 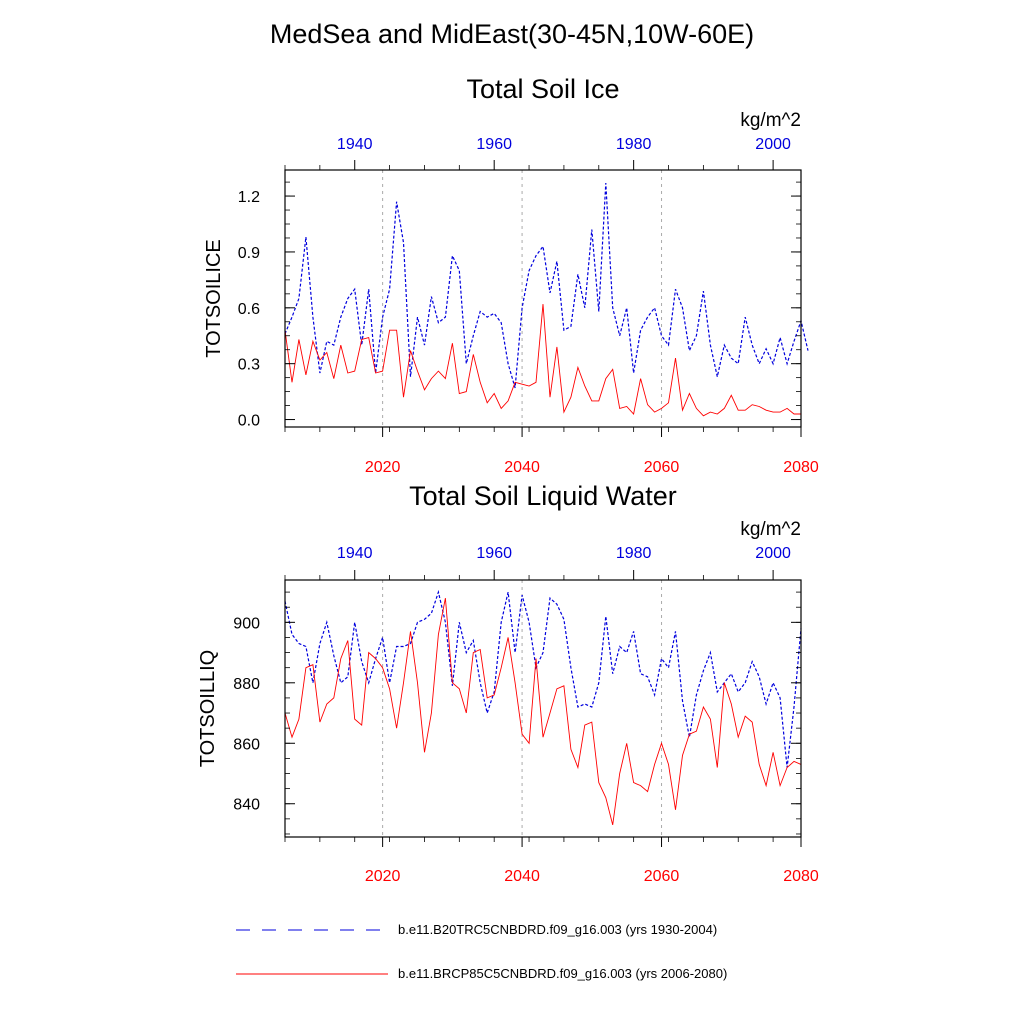 What do you see at coordinates (246, 744) in the screenshot?
I see `y-tick-label: 860` at bounding box center [246, 744].